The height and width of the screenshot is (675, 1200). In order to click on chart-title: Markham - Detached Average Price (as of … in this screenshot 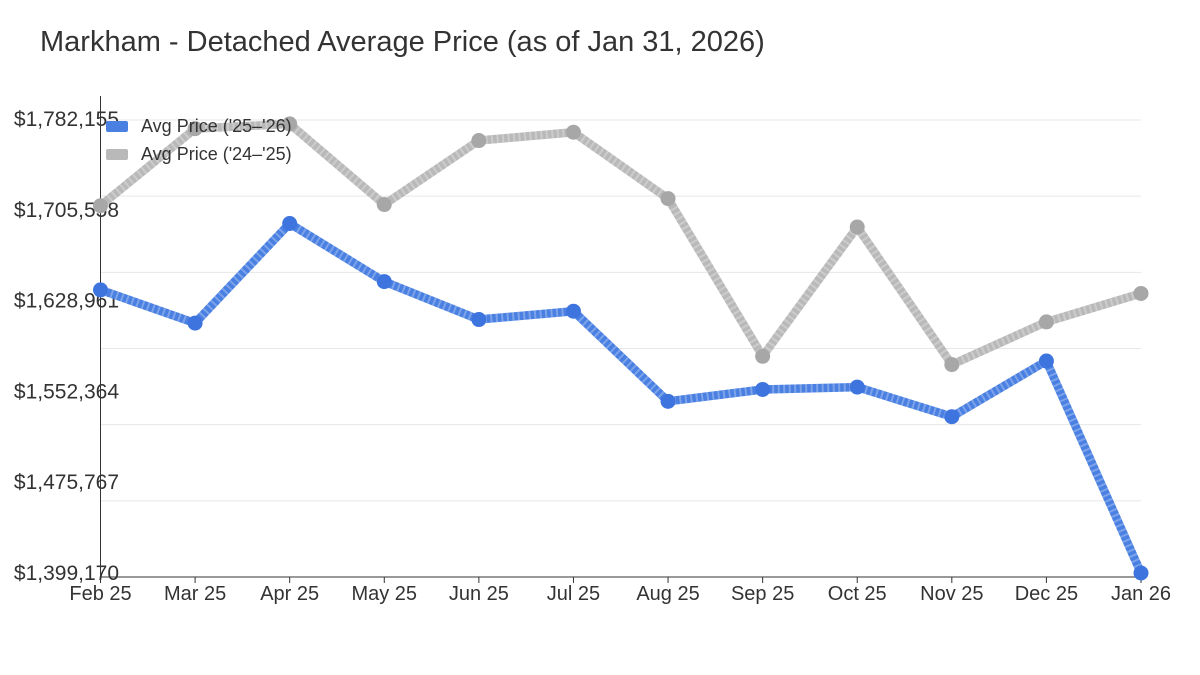, I will do `click(402, 42)`.